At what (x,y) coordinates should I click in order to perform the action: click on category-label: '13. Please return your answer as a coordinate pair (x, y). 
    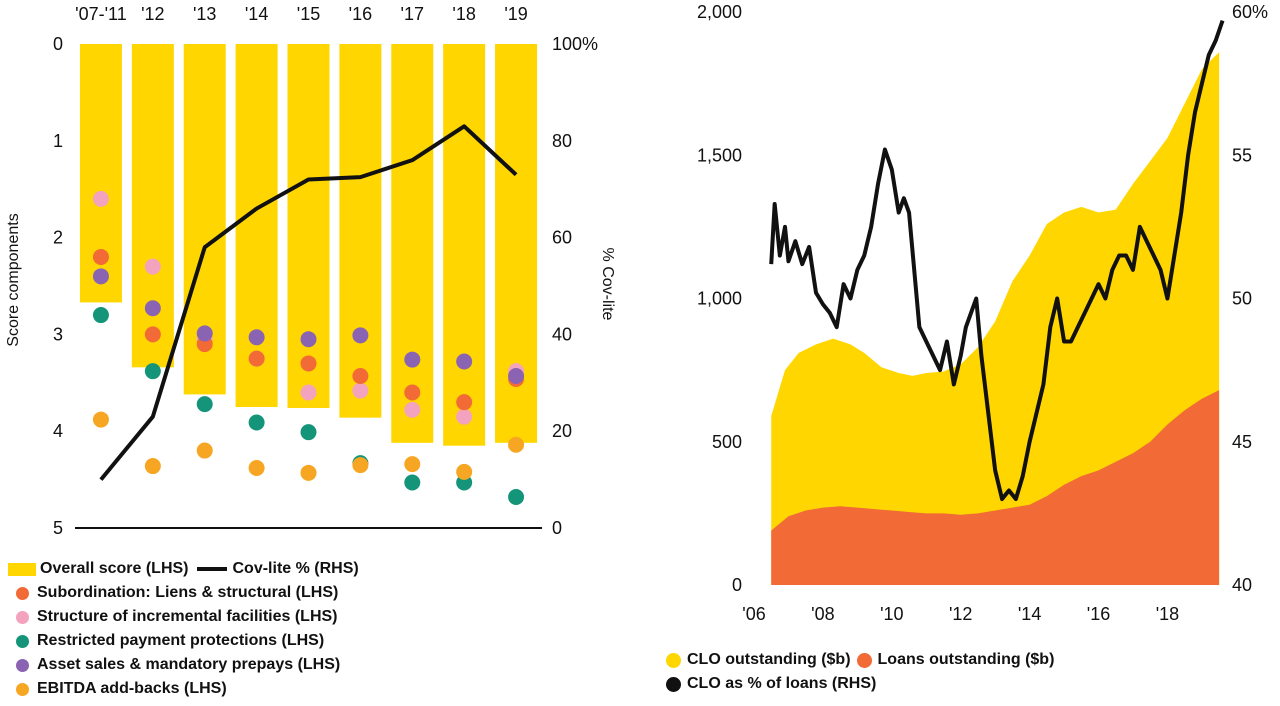
    Looking at the image, I should click on (204, 14).